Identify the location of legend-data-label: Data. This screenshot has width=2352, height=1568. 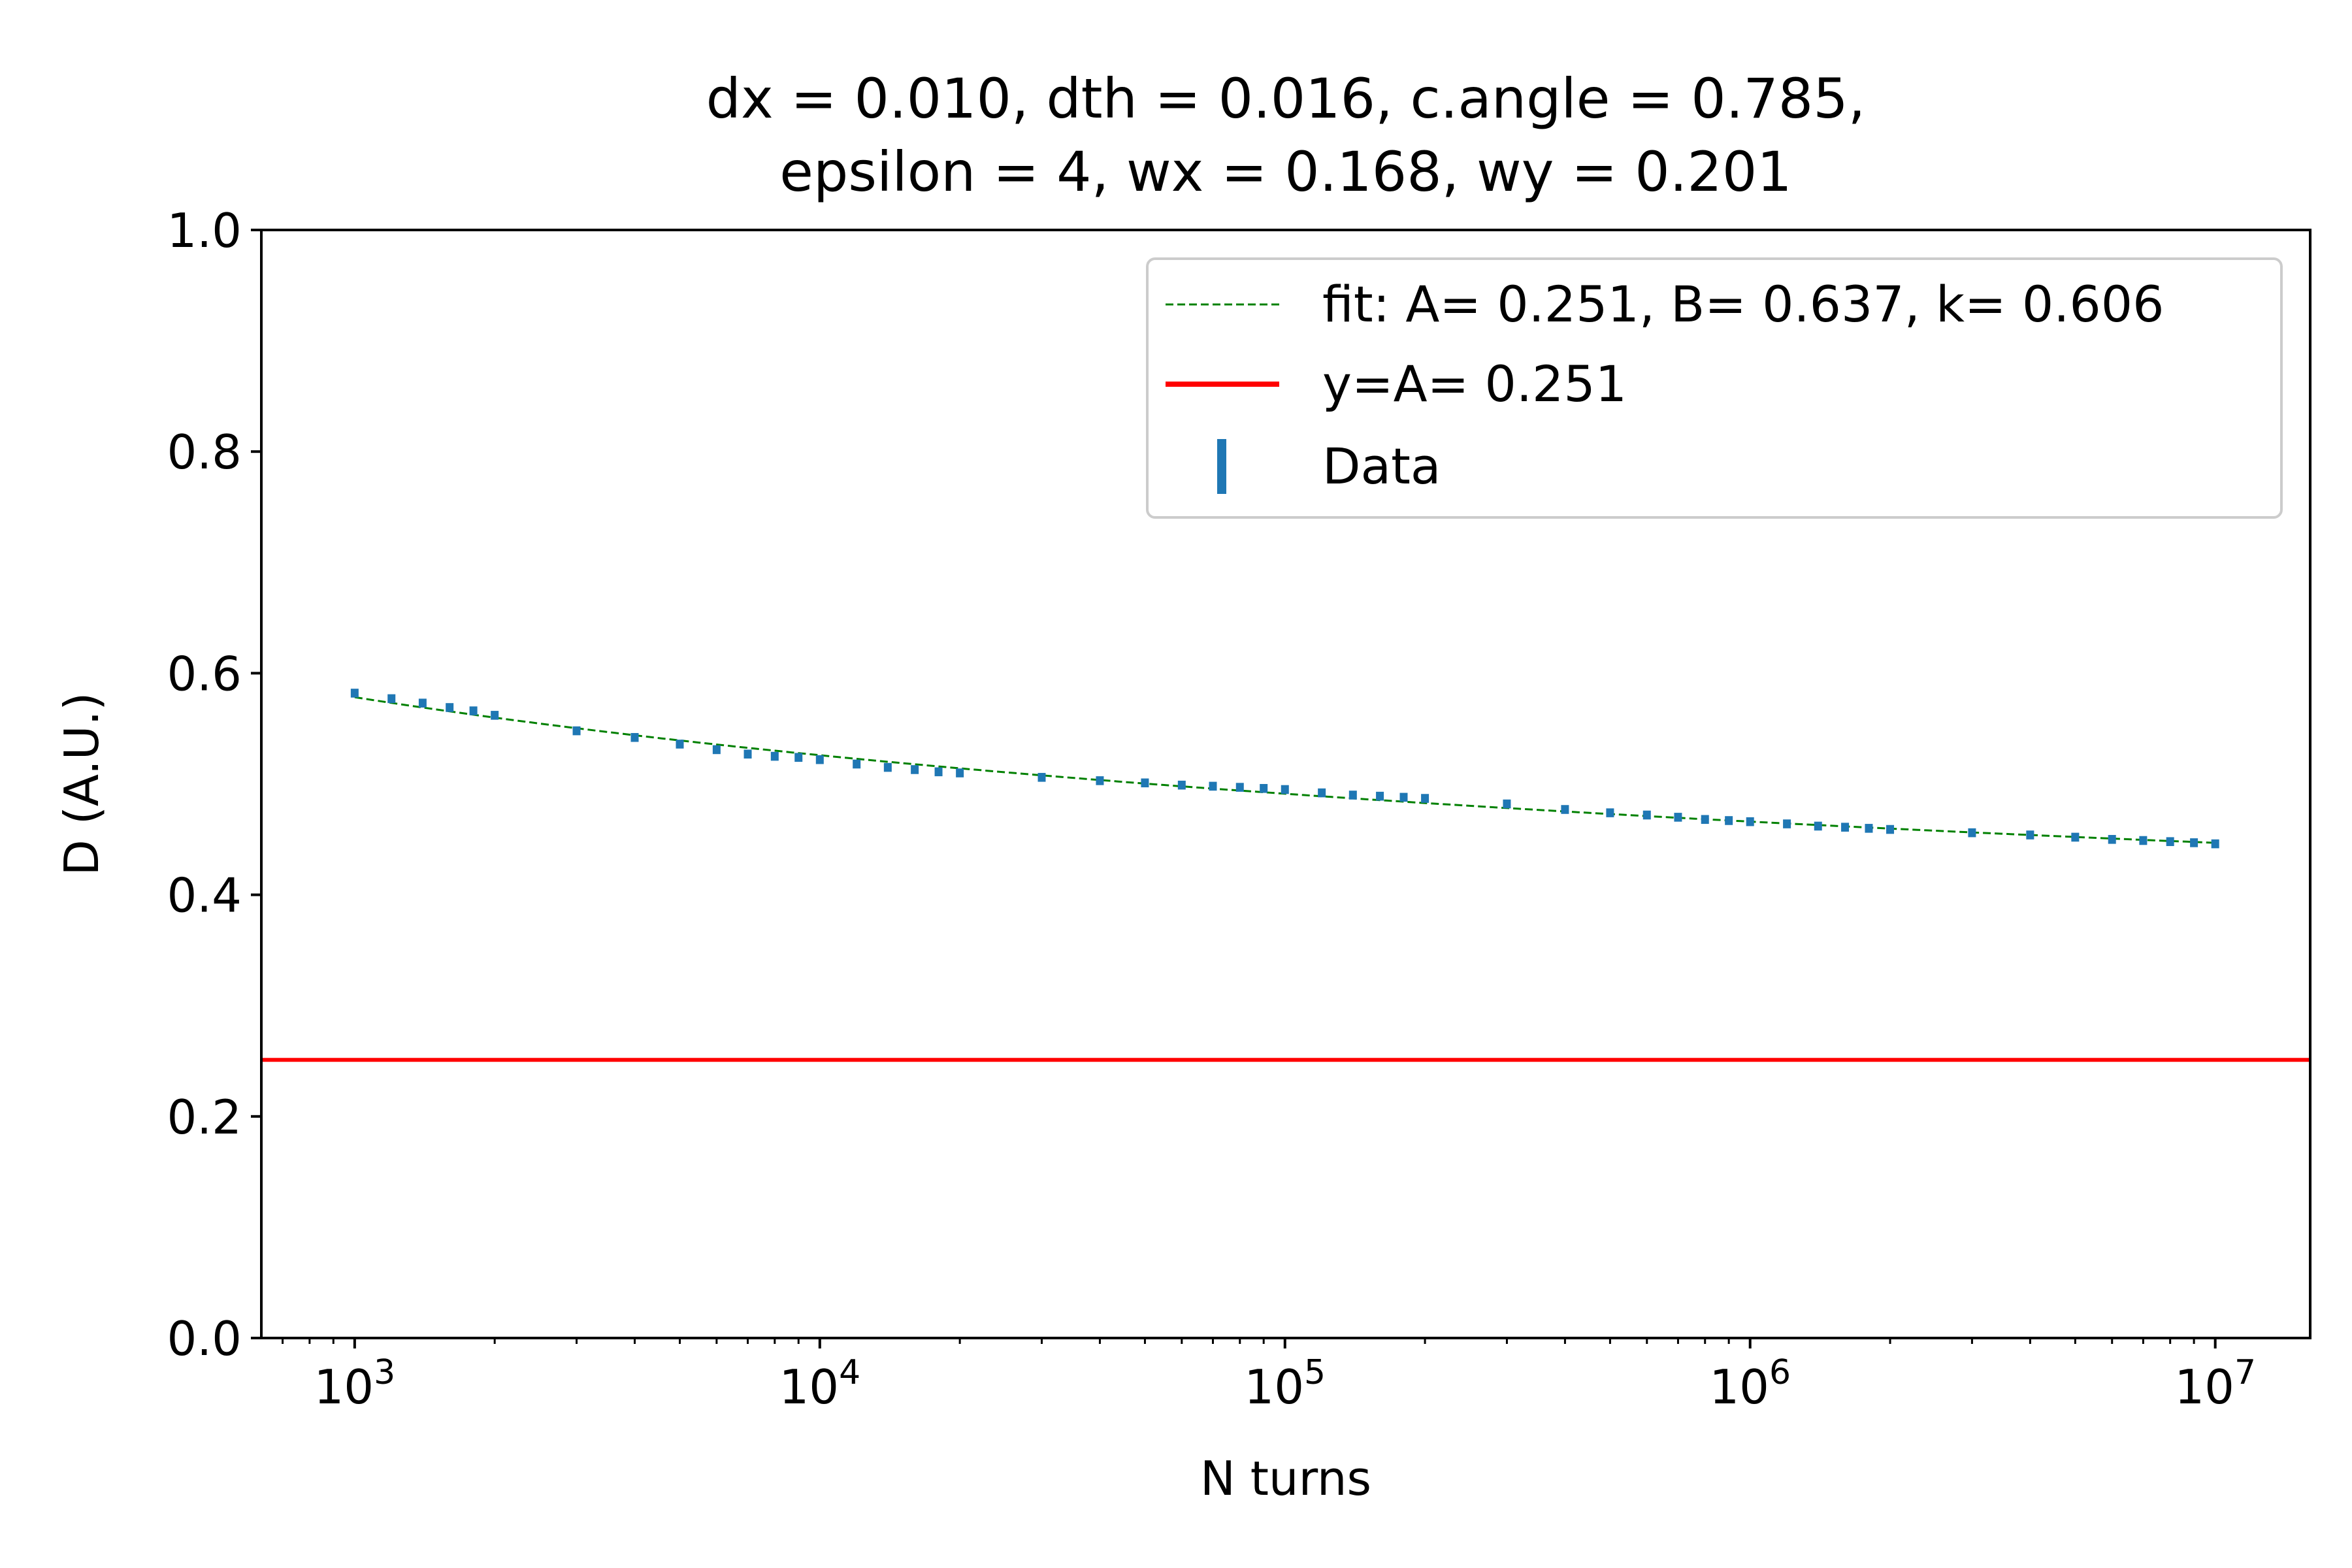
(1381, 466).